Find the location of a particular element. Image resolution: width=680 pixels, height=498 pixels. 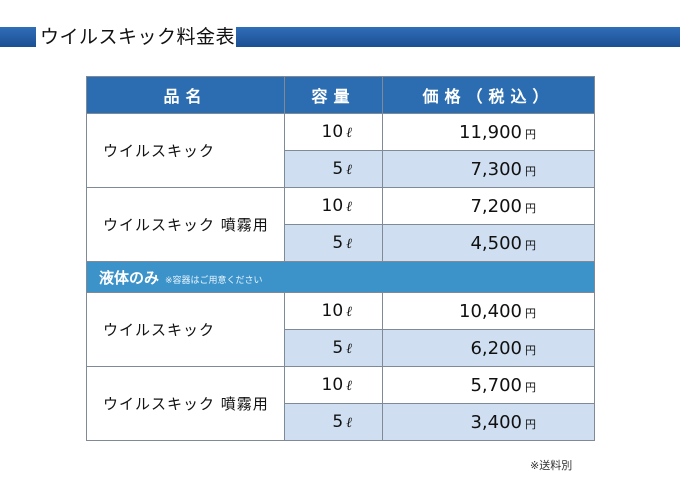

table-row: ウイルスキック 10 ℓ 11,900 円 is located at coordinates (340, 150).